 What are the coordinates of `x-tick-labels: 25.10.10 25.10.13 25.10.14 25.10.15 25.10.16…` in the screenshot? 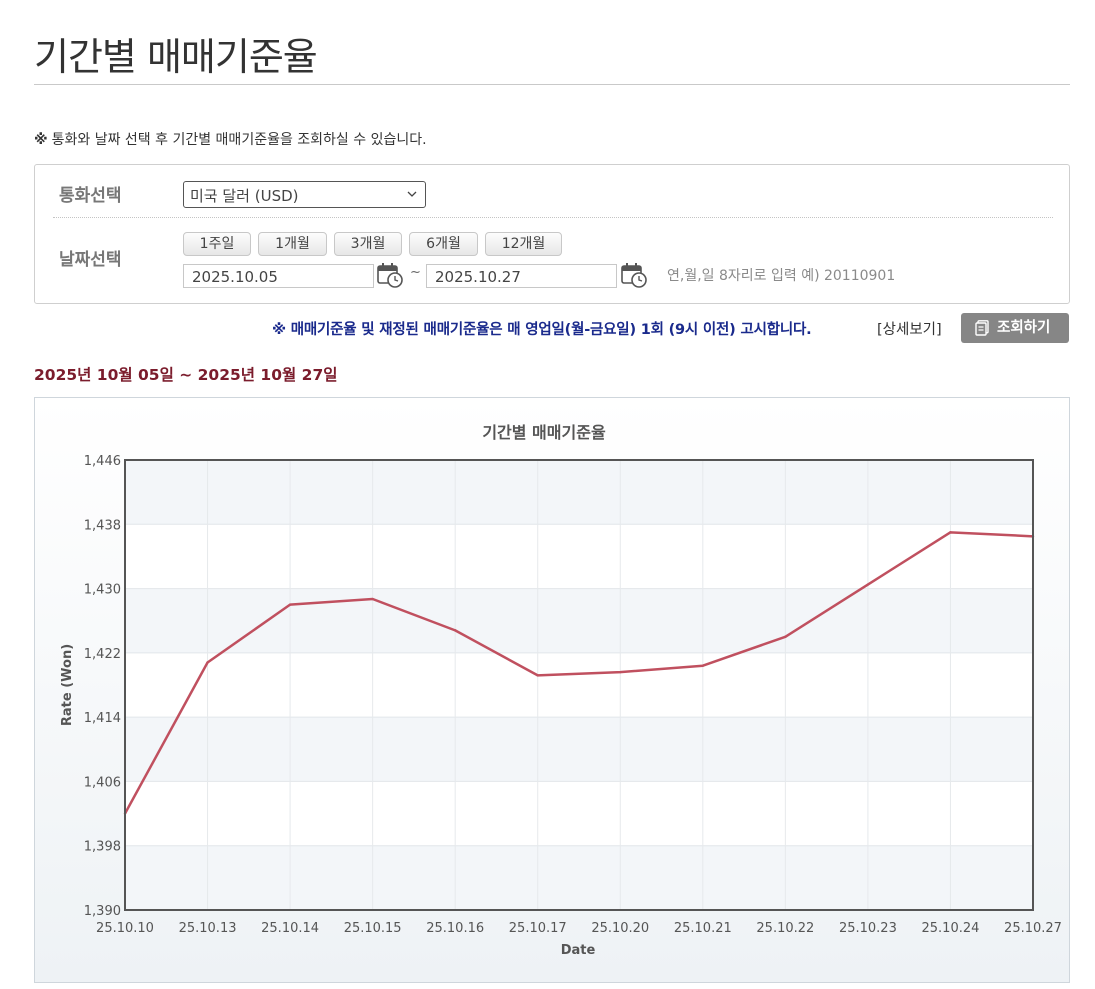 It's located at (579, 928).